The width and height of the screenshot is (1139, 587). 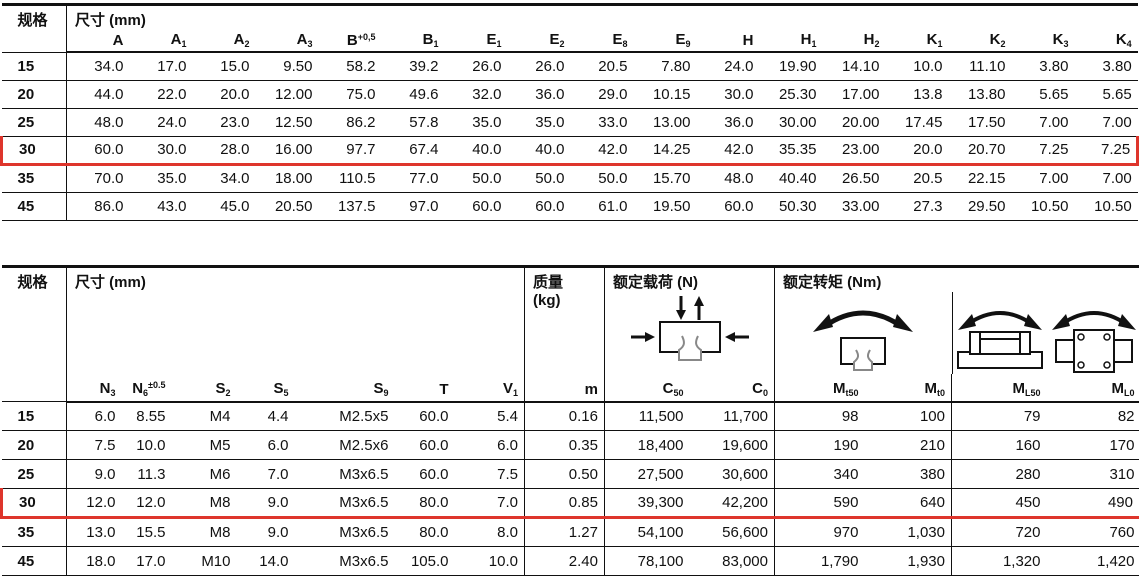 I want to click on value-cell: 640, so click(x=908, y=503).